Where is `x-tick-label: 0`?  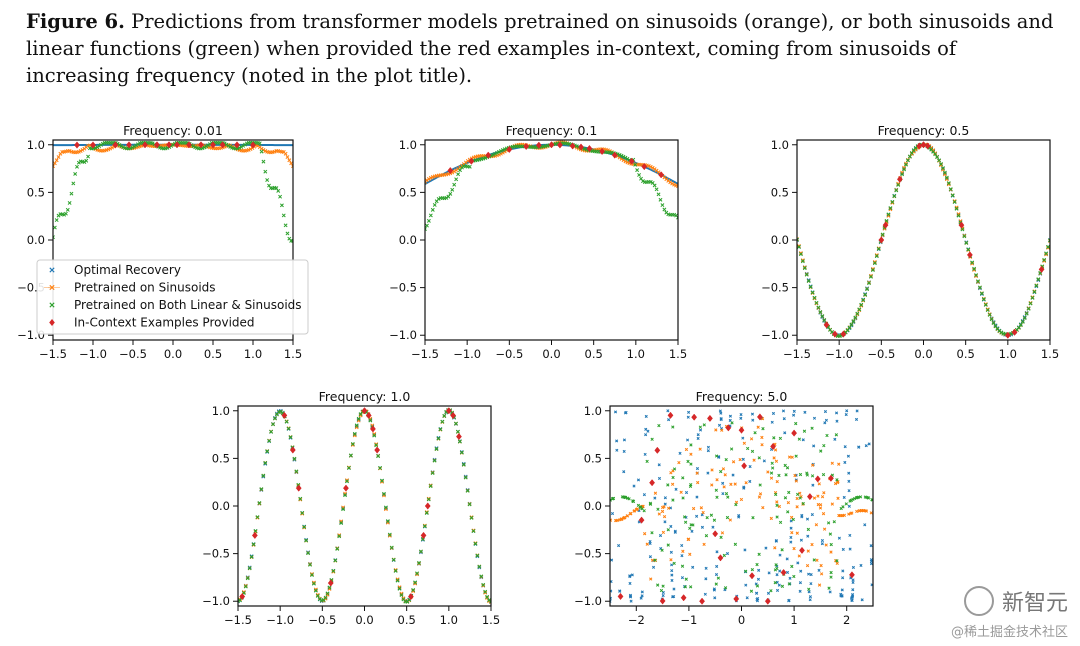 x-tick-label: 0 is located at coordinates (741, 620).